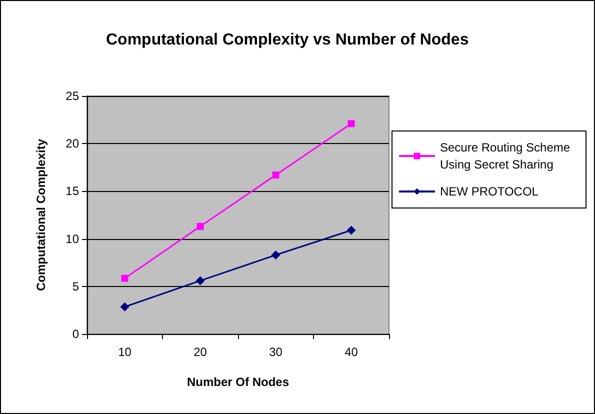 The height and width of the screenshot is (414, 595). I want to click on y-axis-title: Computational Complexity, so click(41, 215).